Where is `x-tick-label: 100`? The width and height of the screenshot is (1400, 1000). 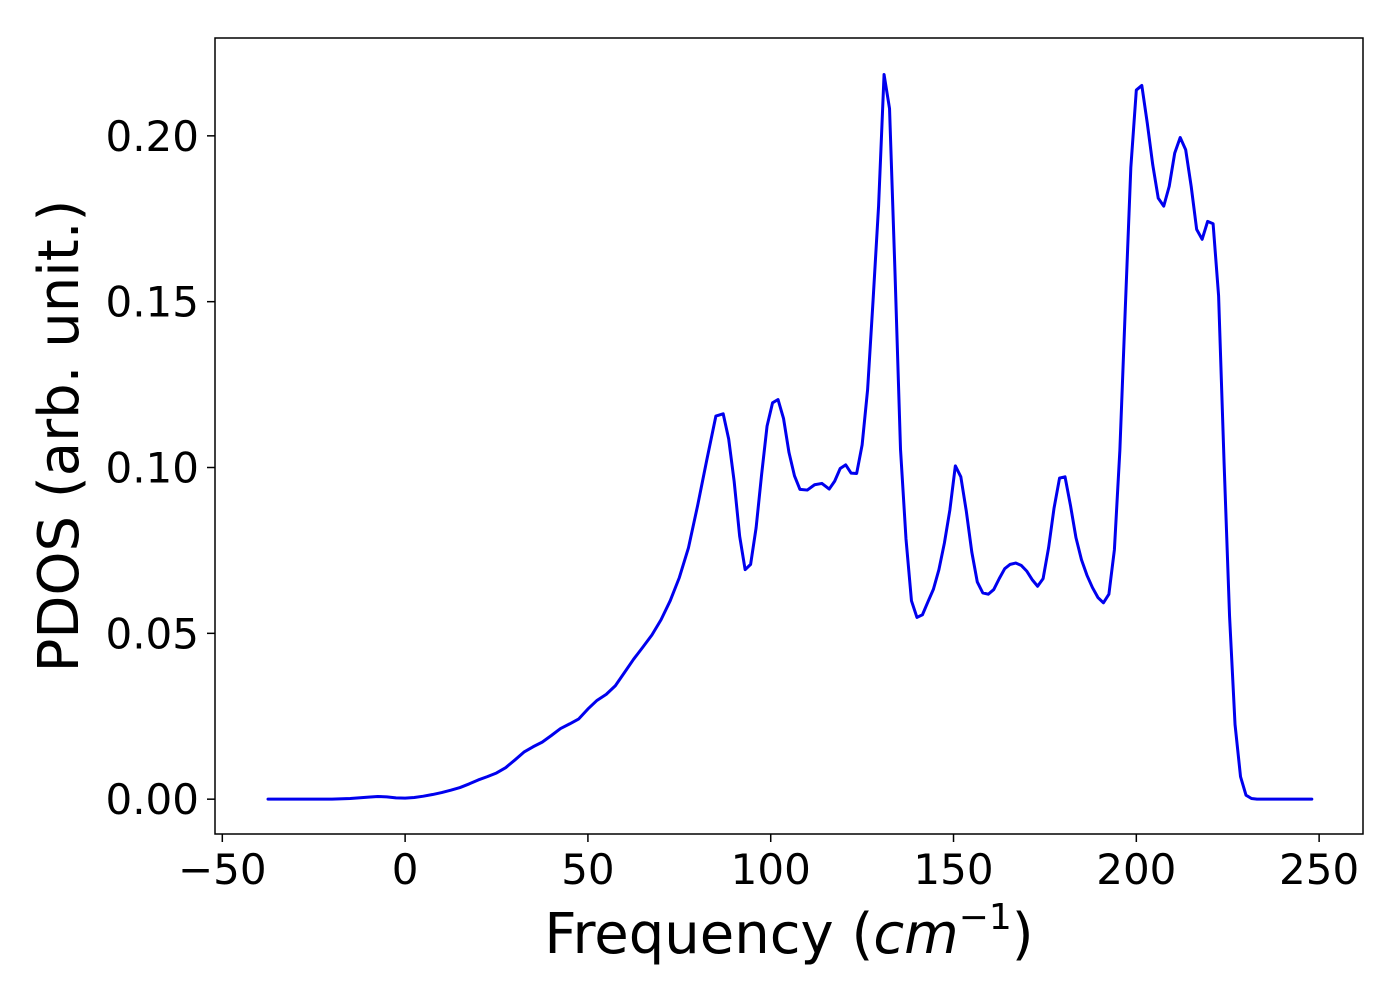
x-tick-label: 100 is located at coordinates (771, 869).